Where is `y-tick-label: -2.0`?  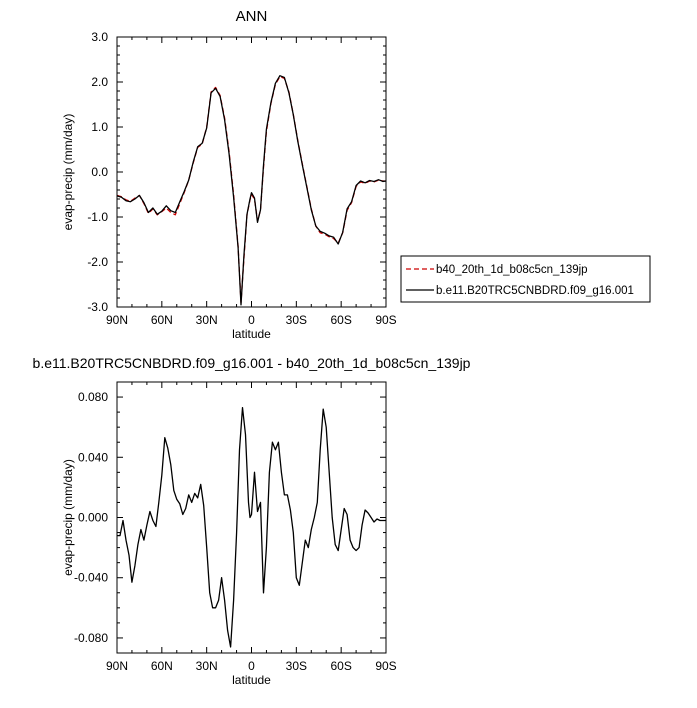
y-tick-label: -2.0 is located at coordinates (97, 262).